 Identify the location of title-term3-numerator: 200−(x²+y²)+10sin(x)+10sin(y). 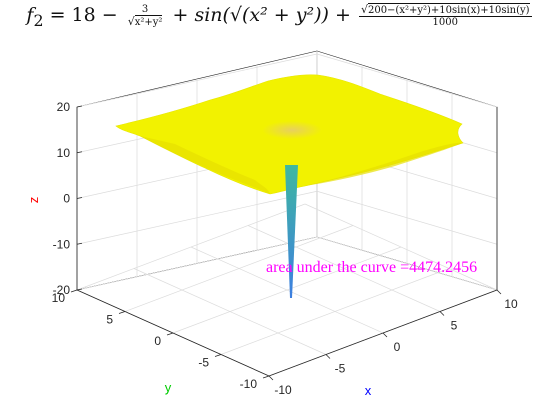
(448, 9).